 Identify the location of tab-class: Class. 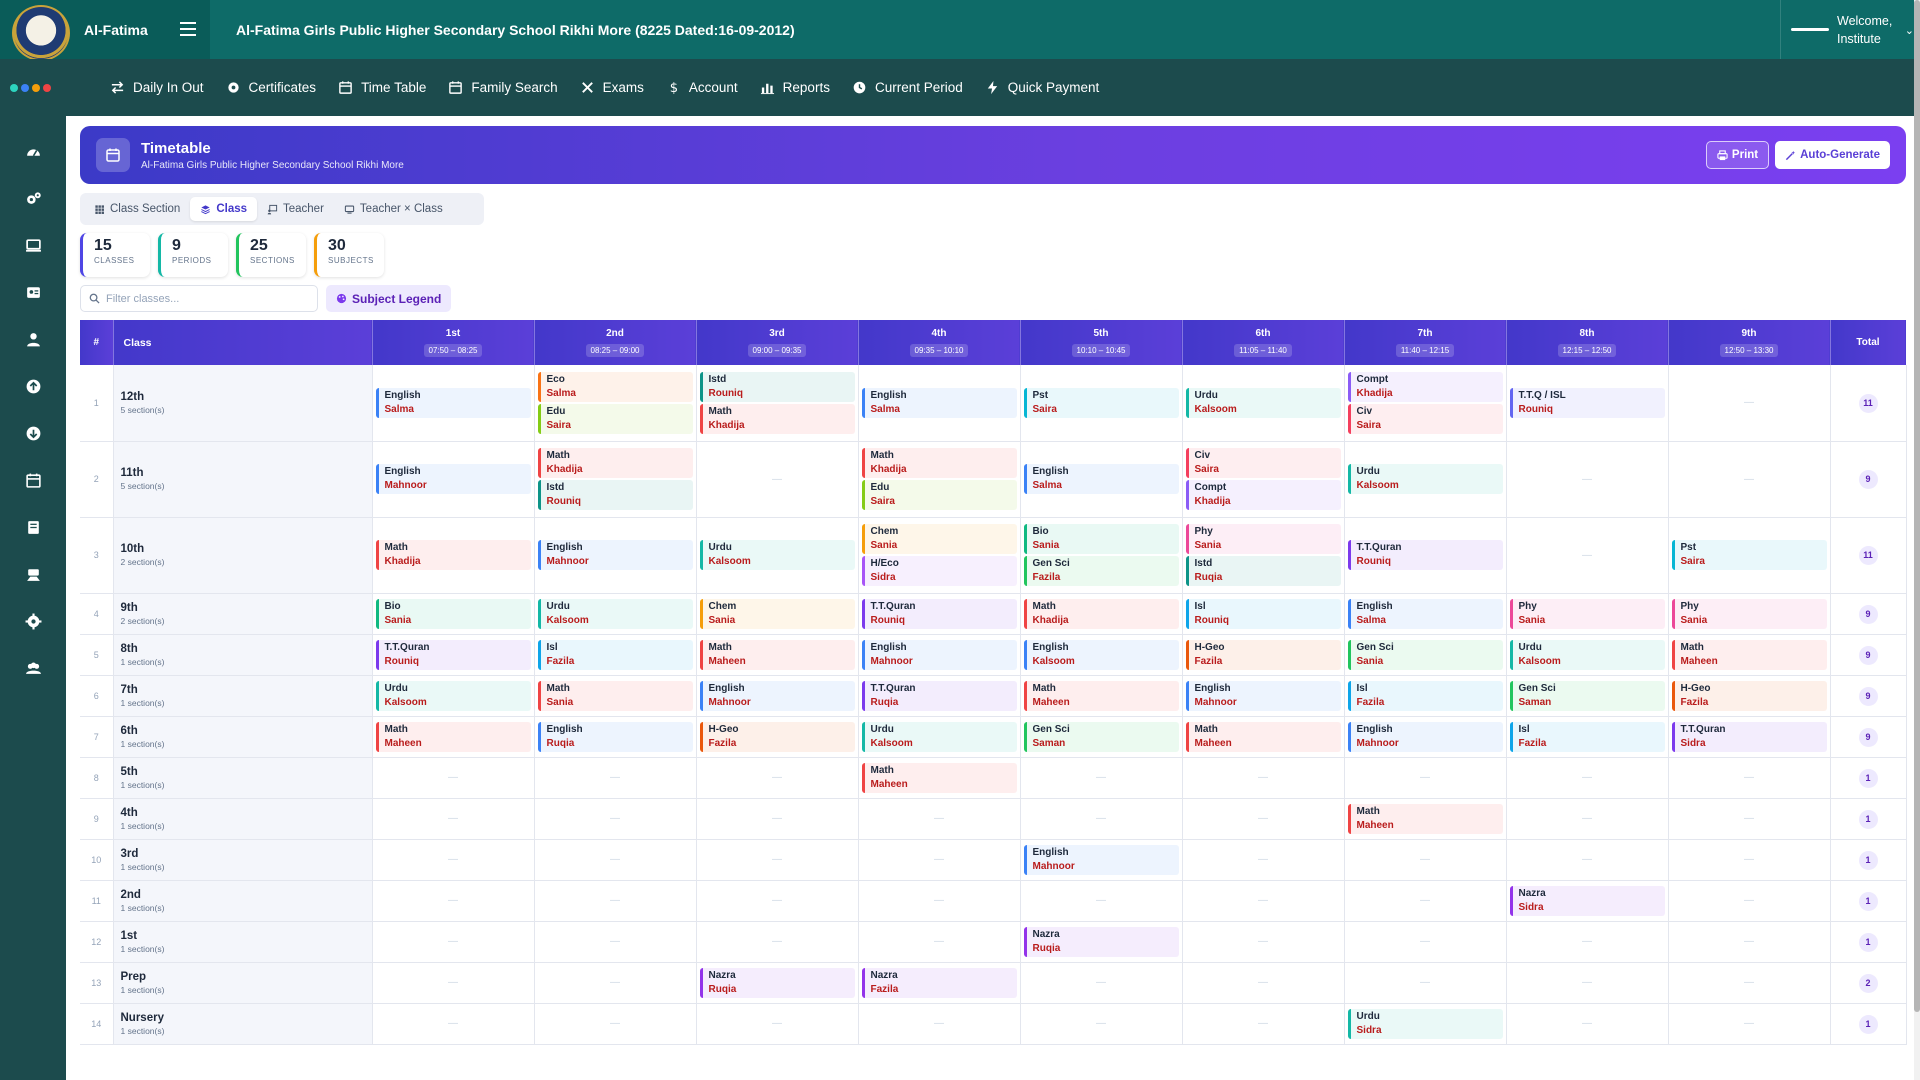
(223, 209).